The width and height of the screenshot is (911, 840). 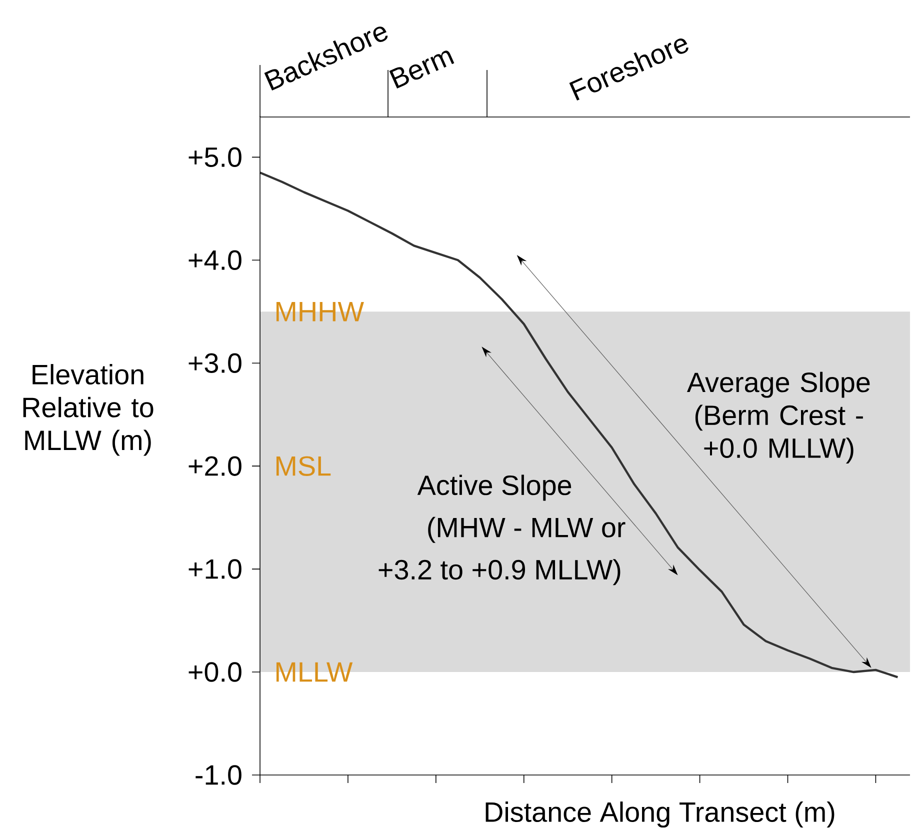 I want to click on annotation: MHHW, so click(x=320, y=312).